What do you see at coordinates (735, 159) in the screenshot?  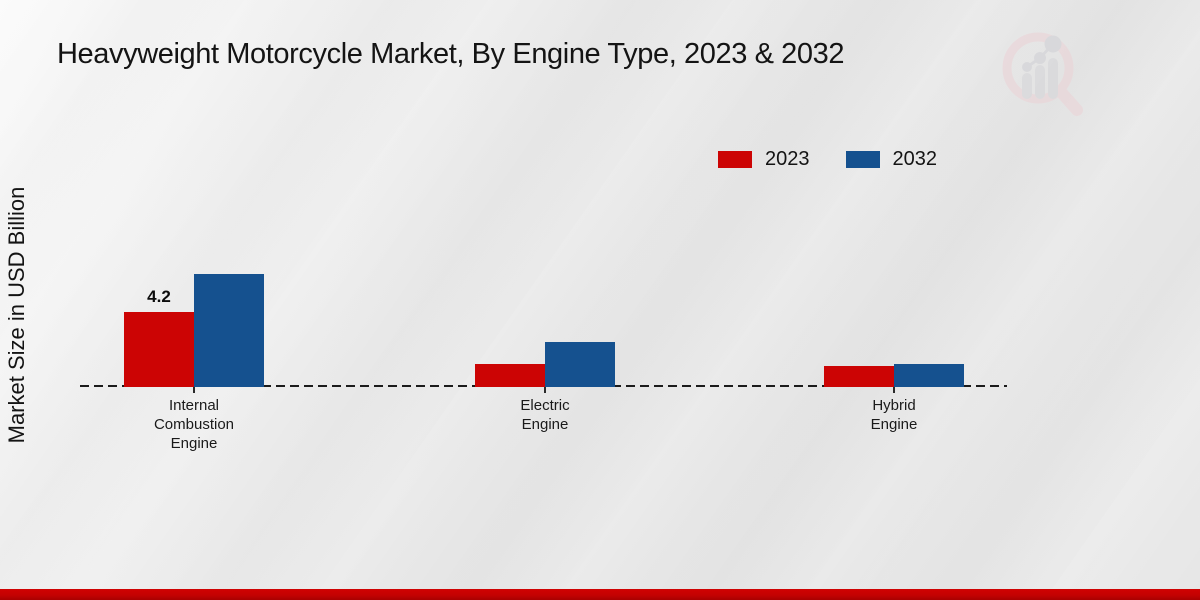 I see `legend-swatch-2023` at bounding box center [735, 159].